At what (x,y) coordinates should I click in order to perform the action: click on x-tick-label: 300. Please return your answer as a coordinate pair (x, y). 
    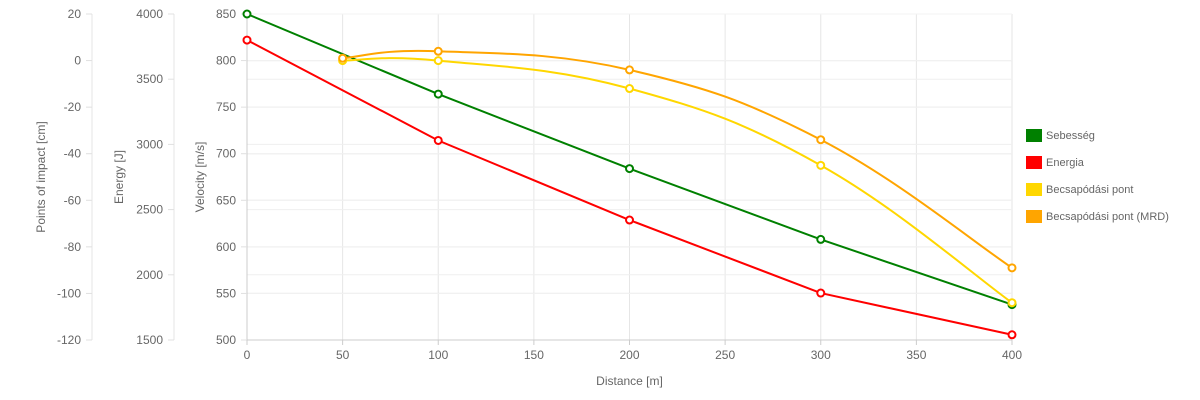
    Looking at the image, I should click on (821, 355).